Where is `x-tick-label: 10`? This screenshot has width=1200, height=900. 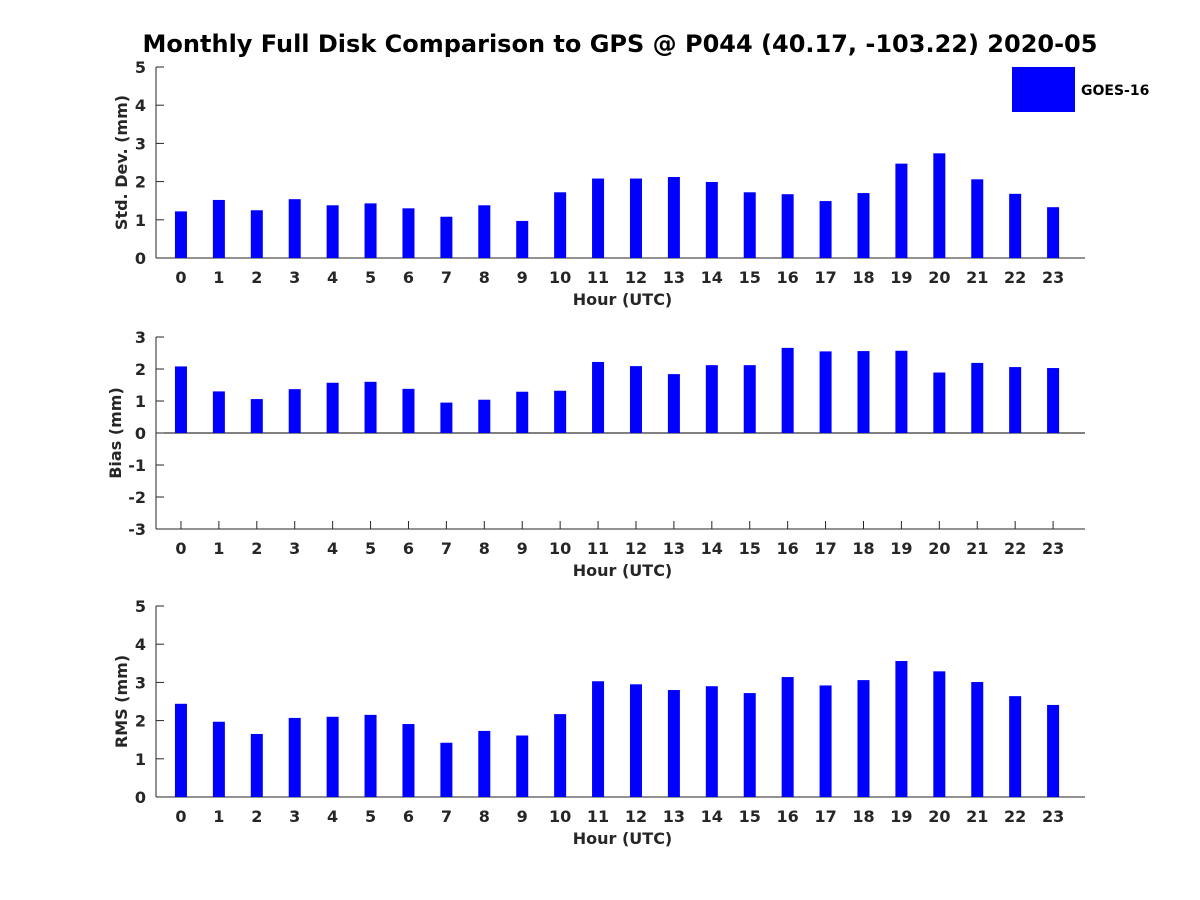
x-tick-label: 10 is located at coordinates (560, 277).